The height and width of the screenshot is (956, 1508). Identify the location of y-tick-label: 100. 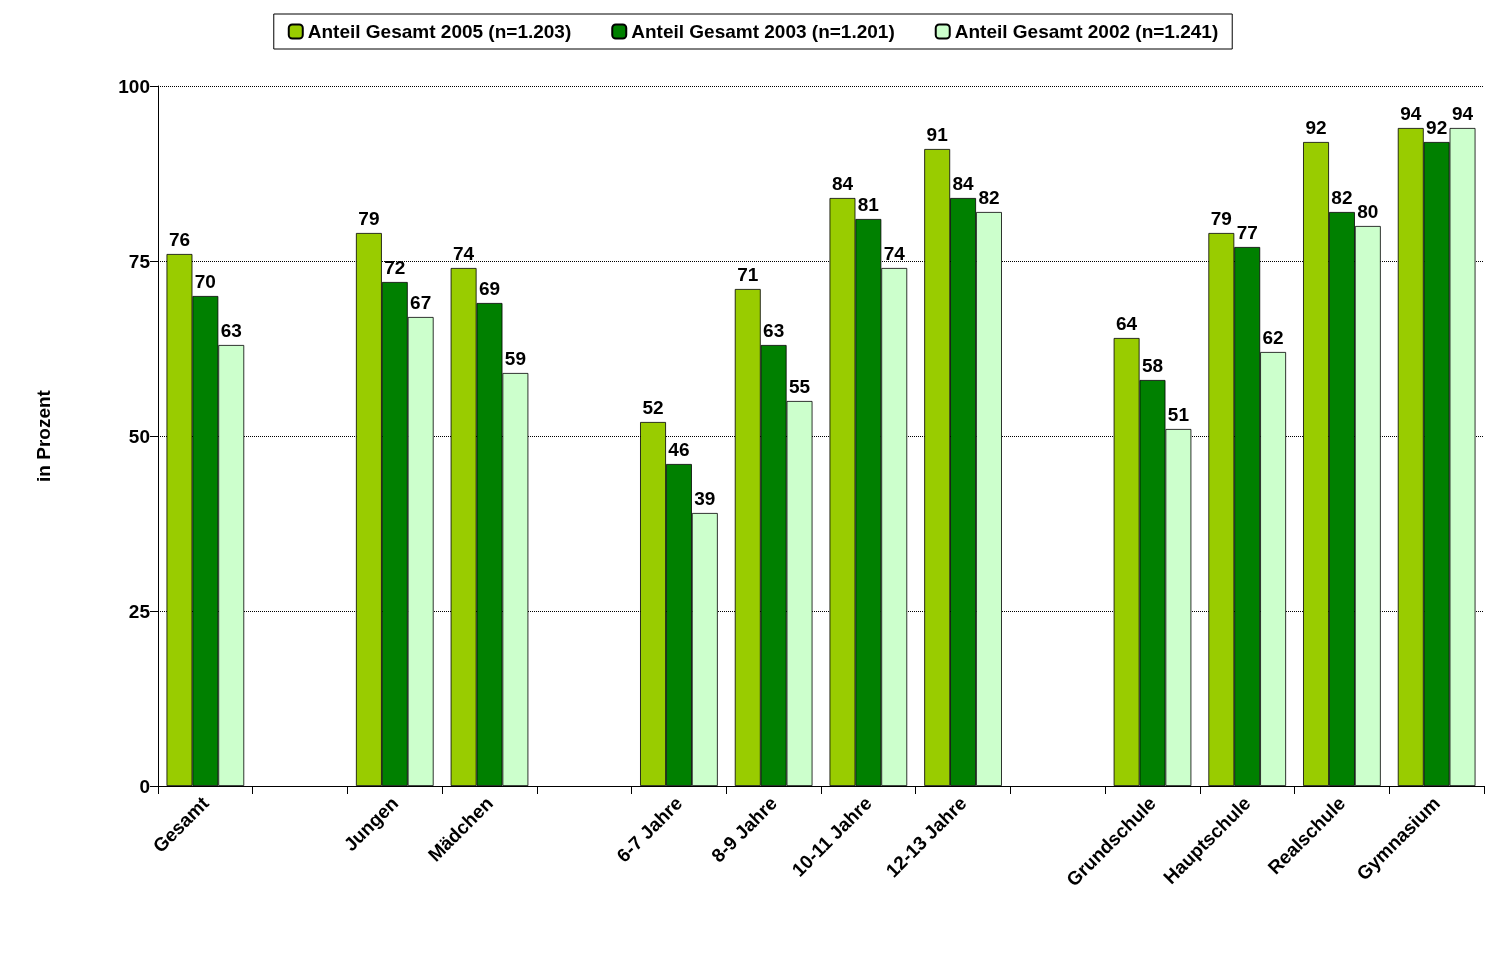
(134, 86).